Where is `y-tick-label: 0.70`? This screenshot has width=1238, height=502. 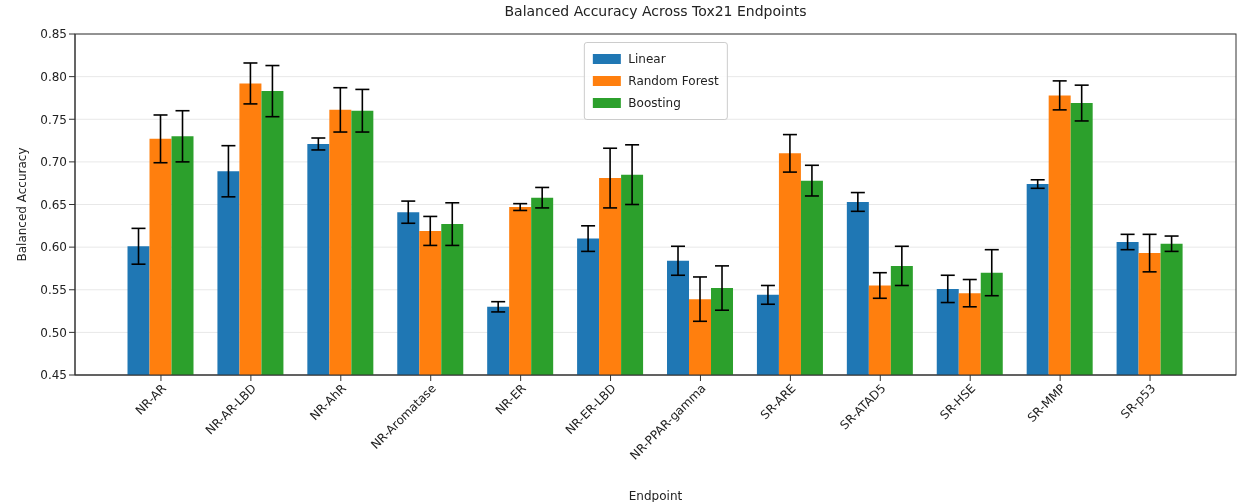 y-tick-label: 0.70 is located at coordinates (53, 162).